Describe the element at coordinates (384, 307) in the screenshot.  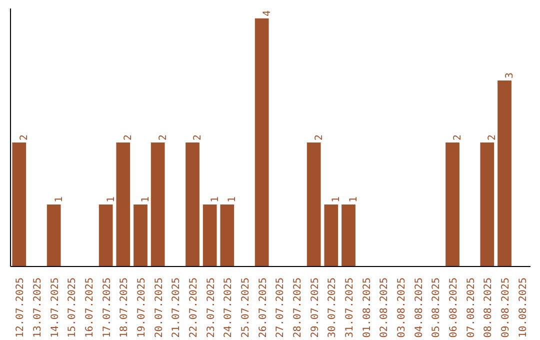
I see `x-tick-label: 02.08.2025` at that location.